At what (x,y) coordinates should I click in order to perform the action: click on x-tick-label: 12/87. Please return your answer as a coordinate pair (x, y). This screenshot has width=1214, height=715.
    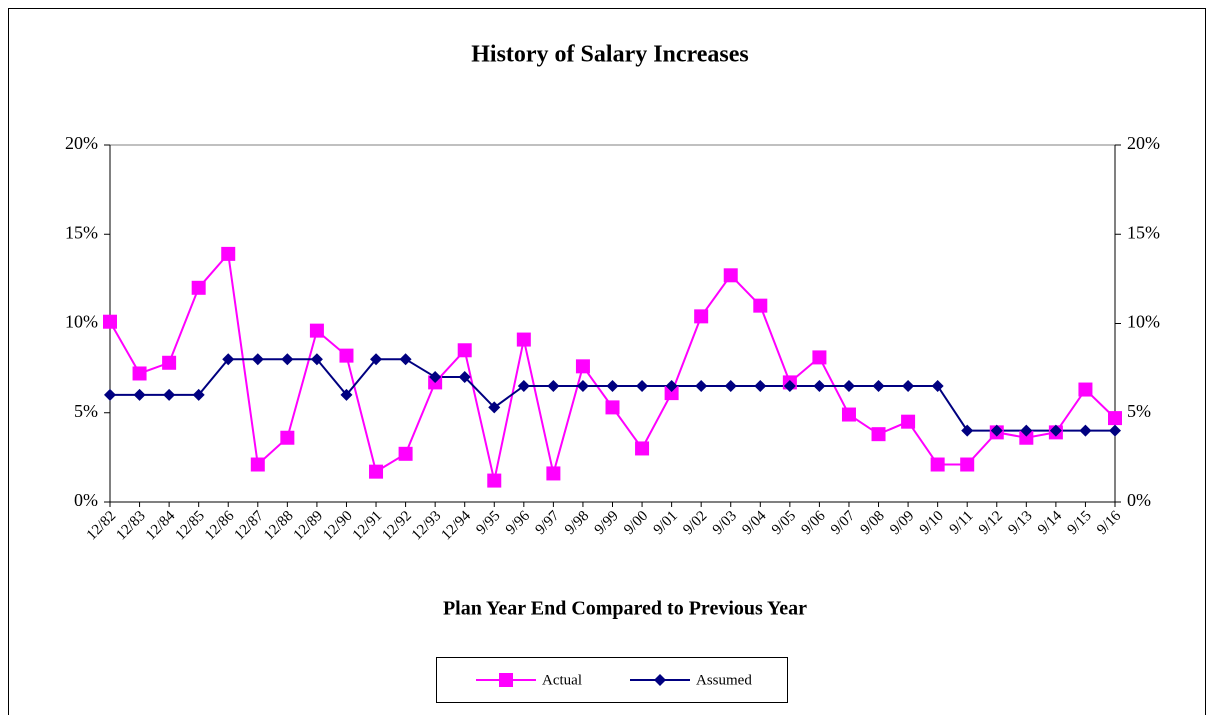
    Looking at the image, I should click on (250, 526).